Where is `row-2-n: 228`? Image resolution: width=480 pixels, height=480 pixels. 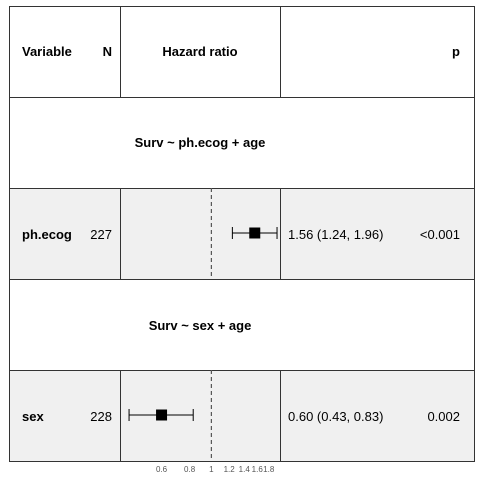 row-2-n: 228 is located at coordinates (101, 416).